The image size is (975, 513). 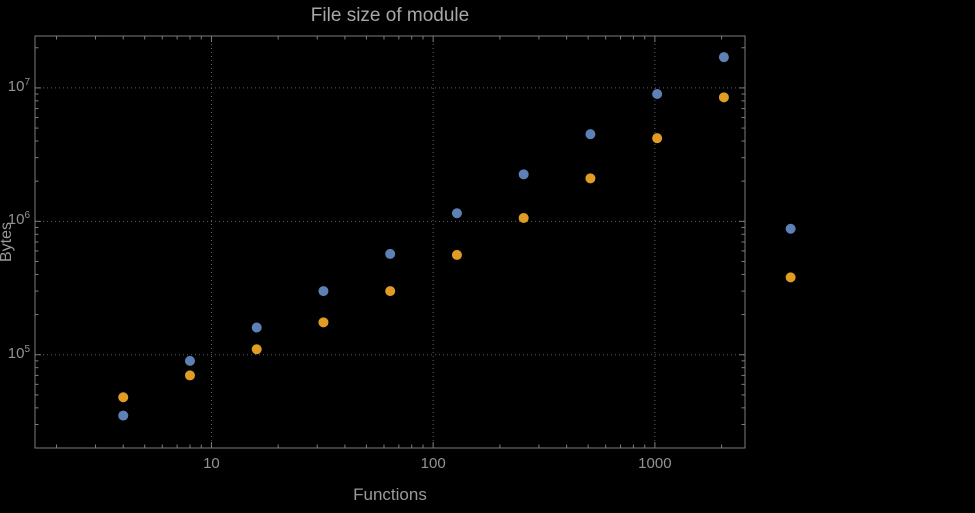 What do you see at coordinates (433, 463) in the screenshot?
I see `x-tick-label: 100` at bounding box center [433, 463].